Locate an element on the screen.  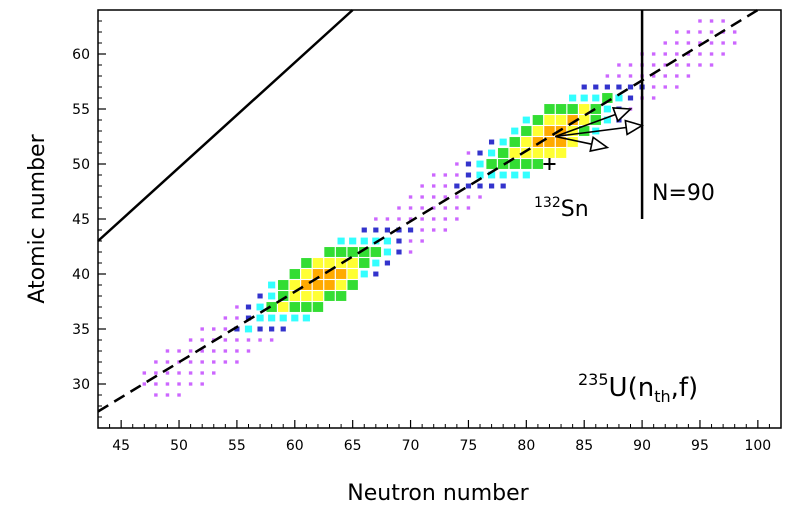
y-tick-label: 40 is located at coordinates (81, 275).